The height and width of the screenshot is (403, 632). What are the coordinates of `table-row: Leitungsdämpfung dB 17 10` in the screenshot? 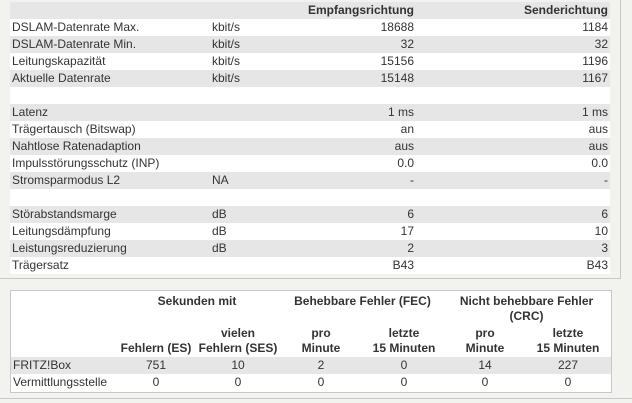 It's located at (310, 231).